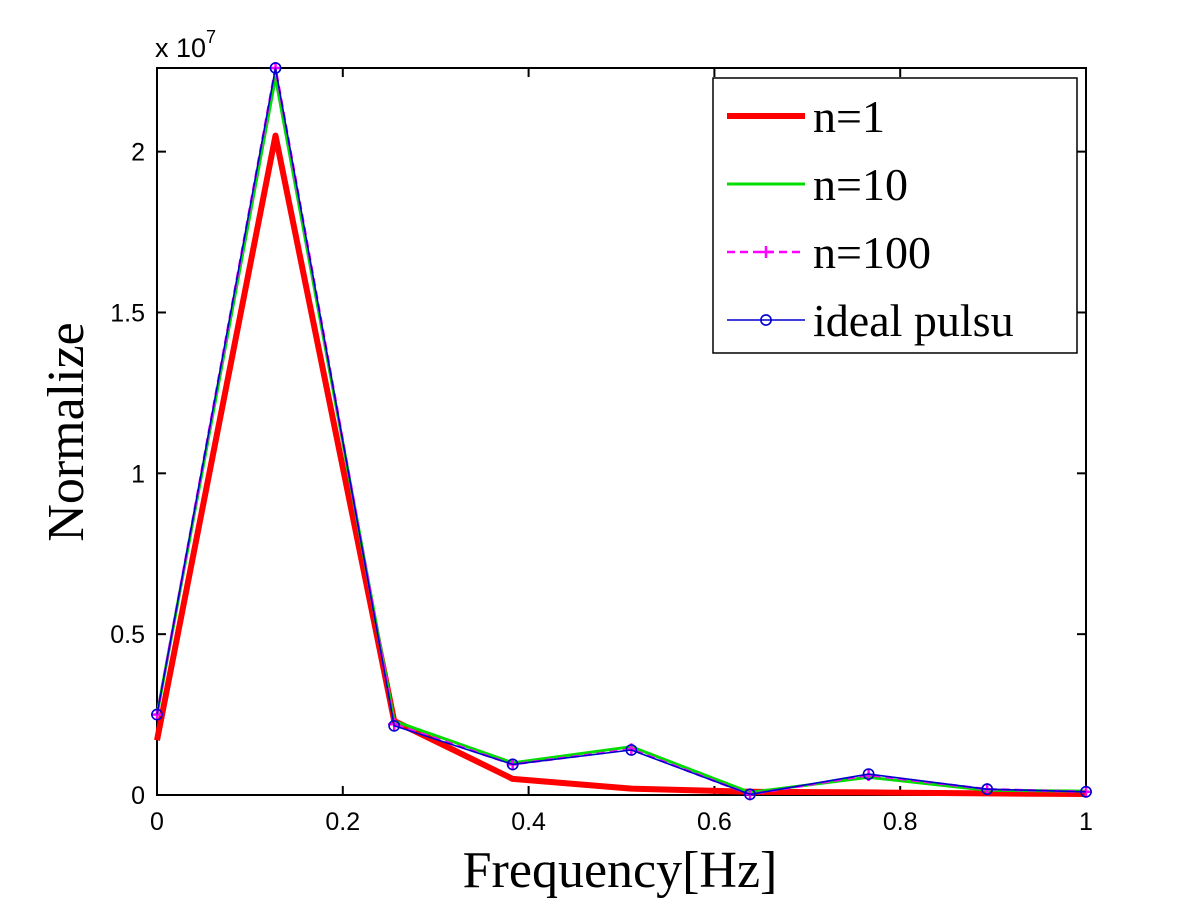  I want to click on y-tick-label: 2, so click(138, 153).